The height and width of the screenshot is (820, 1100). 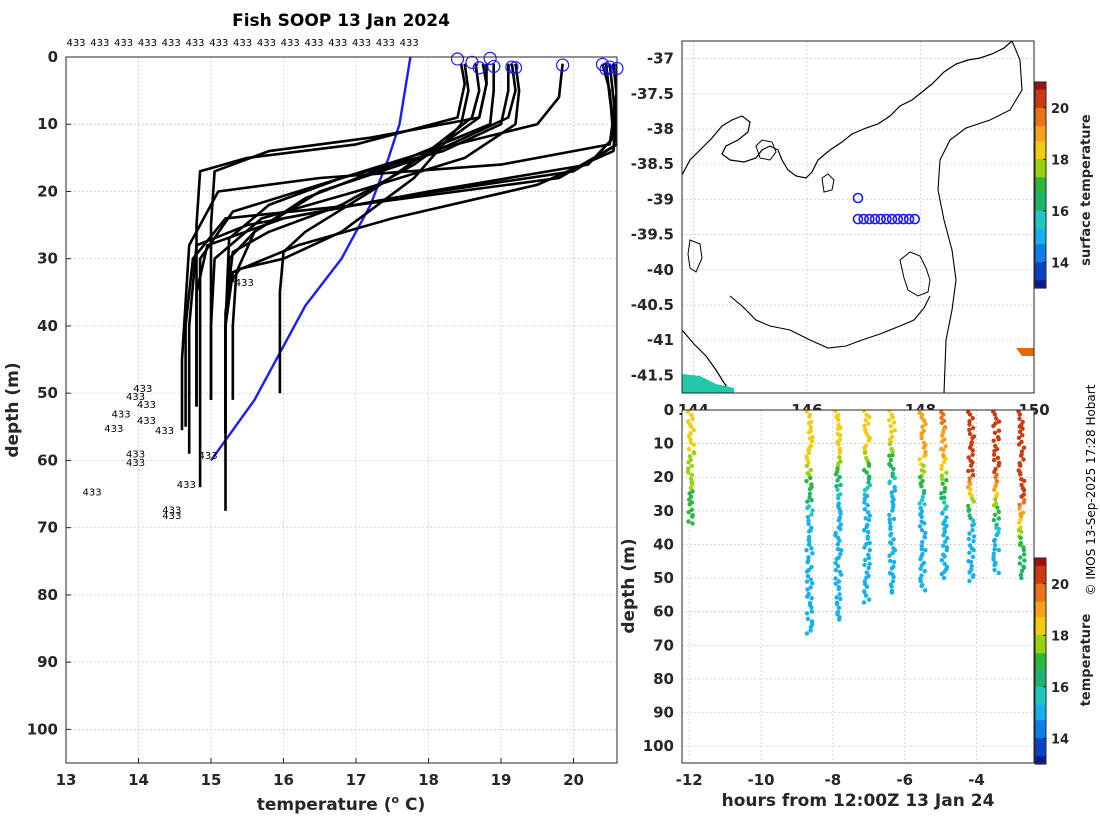 What do you see at coordinates (663, 511) in the screenshot?
I see `timeseries-tick-label-y: 30` at bounding box center [663, 511].